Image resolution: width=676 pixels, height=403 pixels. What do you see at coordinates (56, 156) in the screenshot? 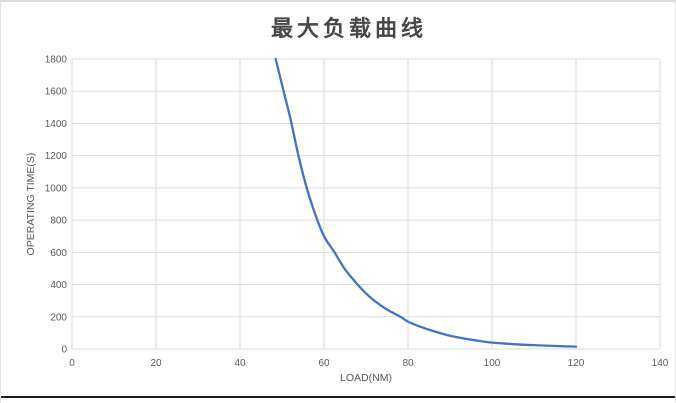
I see `tick-label: 1200` at bounding box center [56, 156].